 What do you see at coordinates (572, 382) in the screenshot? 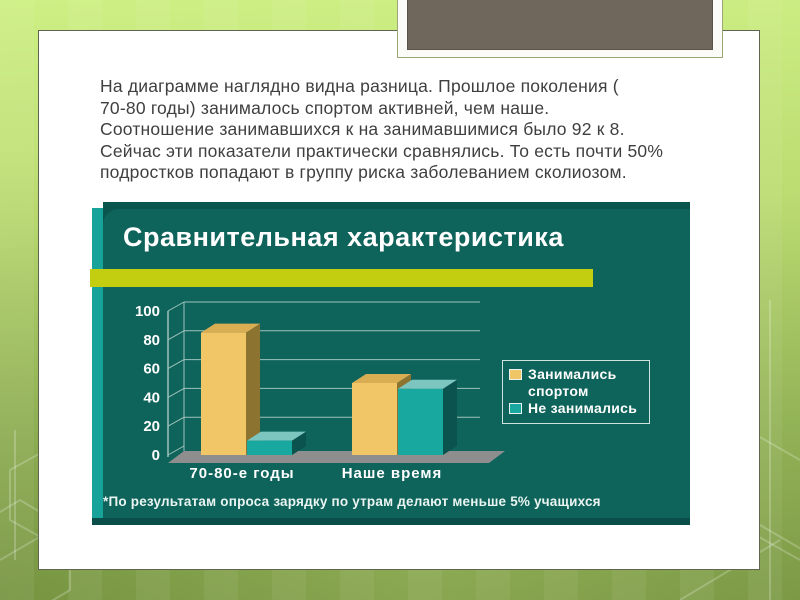
I see `legend-label: Занимались спортом` at bounding box center [572, 382].